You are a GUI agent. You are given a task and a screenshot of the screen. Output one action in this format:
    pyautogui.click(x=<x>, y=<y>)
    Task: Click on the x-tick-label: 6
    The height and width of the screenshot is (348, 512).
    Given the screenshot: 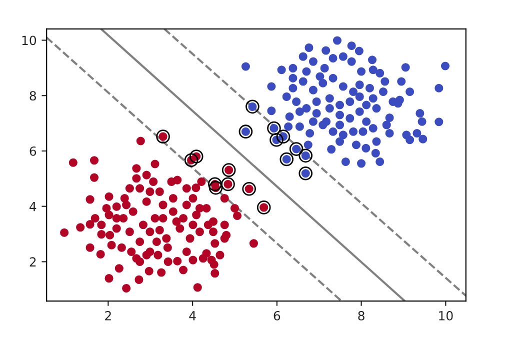 What is the action you would take?
    pyautogui.click(x=277, y=315)
    